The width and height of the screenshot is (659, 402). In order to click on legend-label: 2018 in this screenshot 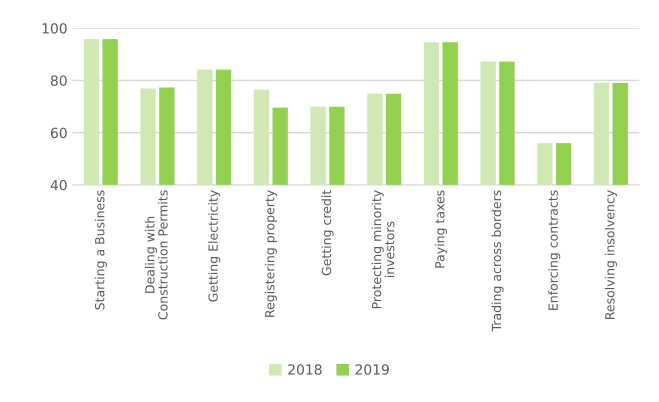, I will do `click(305, 369)`.